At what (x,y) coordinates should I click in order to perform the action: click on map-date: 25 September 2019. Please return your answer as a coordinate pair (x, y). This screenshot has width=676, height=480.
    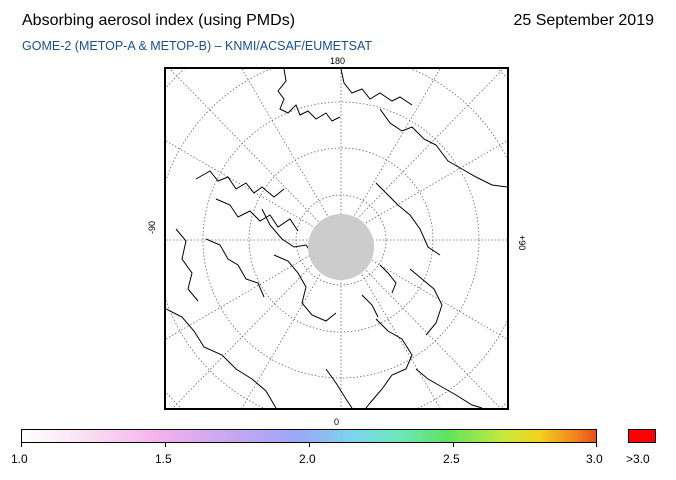
    Looking at the image, I should click on (583, 20).